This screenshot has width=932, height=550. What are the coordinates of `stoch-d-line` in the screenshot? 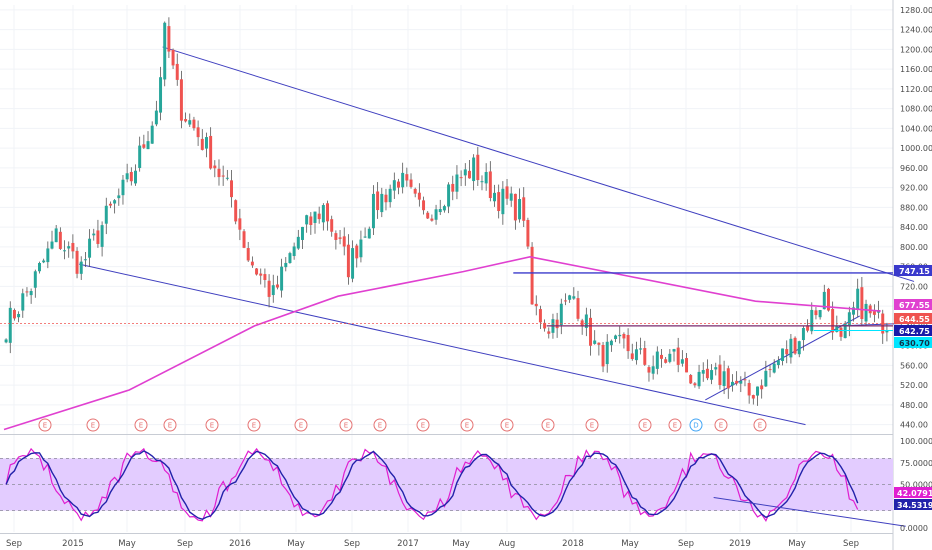 It's located at (432, 485).